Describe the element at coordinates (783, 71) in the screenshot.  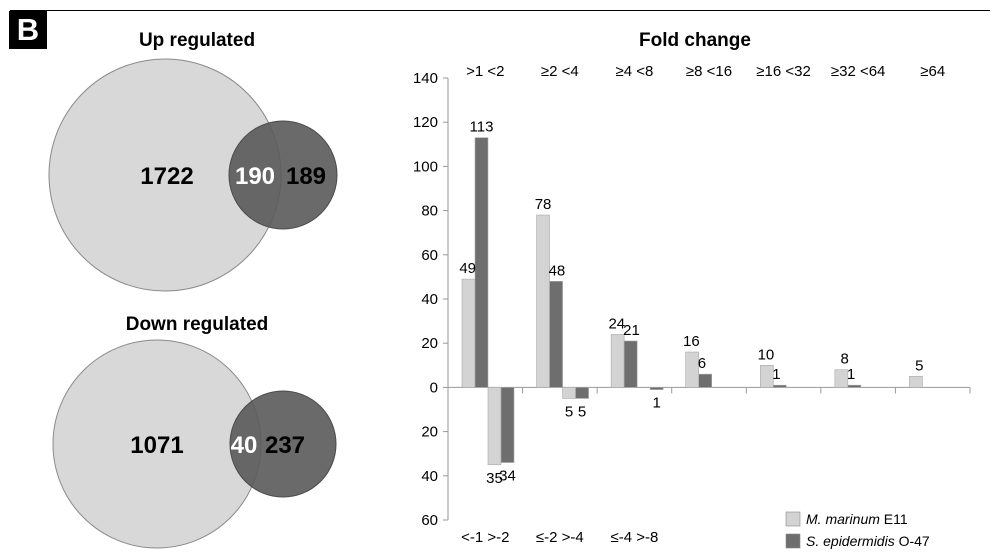
I see `category-label-up: ≥16 <32` at that location.